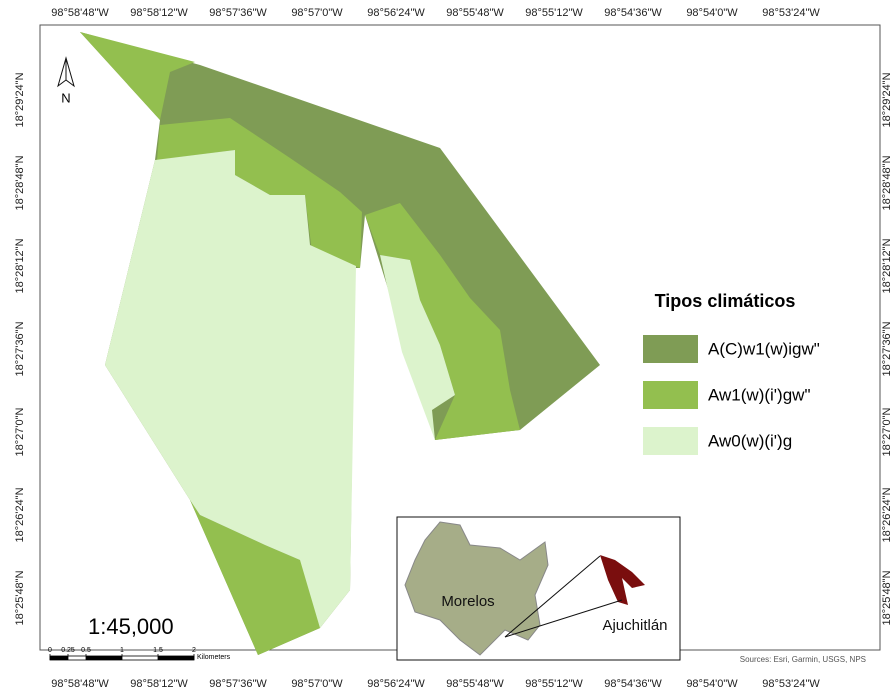 The width and height of the screenshot is (895, 699). I want to click on inset-label: Ajuchitlán, so click(634, 625).